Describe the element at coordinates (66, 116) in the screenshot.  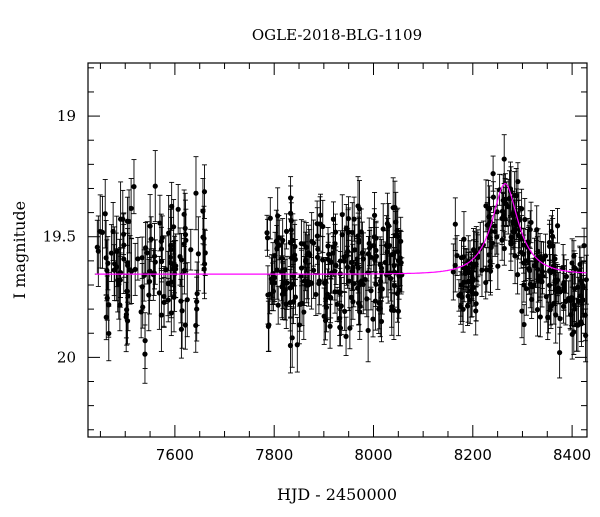
I see `y-tick-label: 19` at that location.